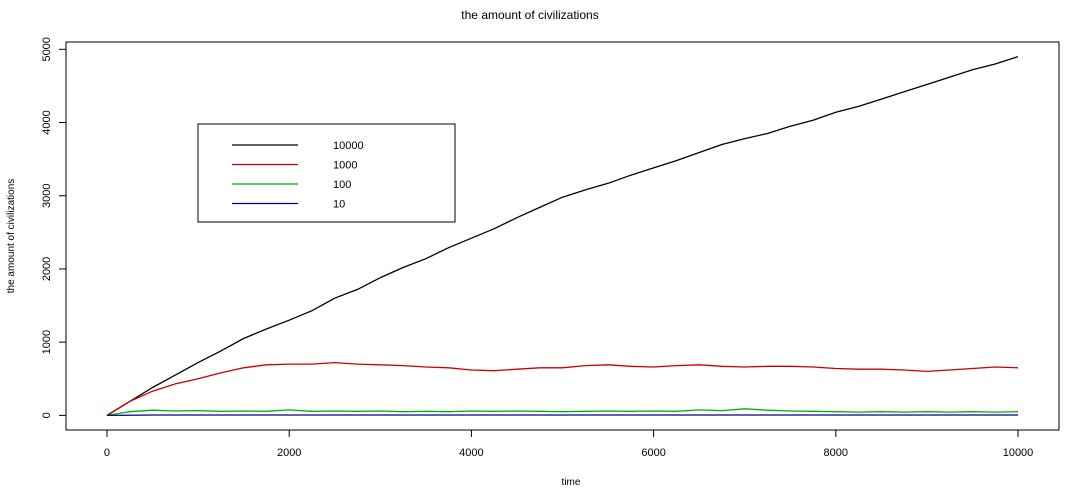 The height and width of the screenshot is (492, 1068). I want to click on x-tick-label: 6000, so click(653, 453).